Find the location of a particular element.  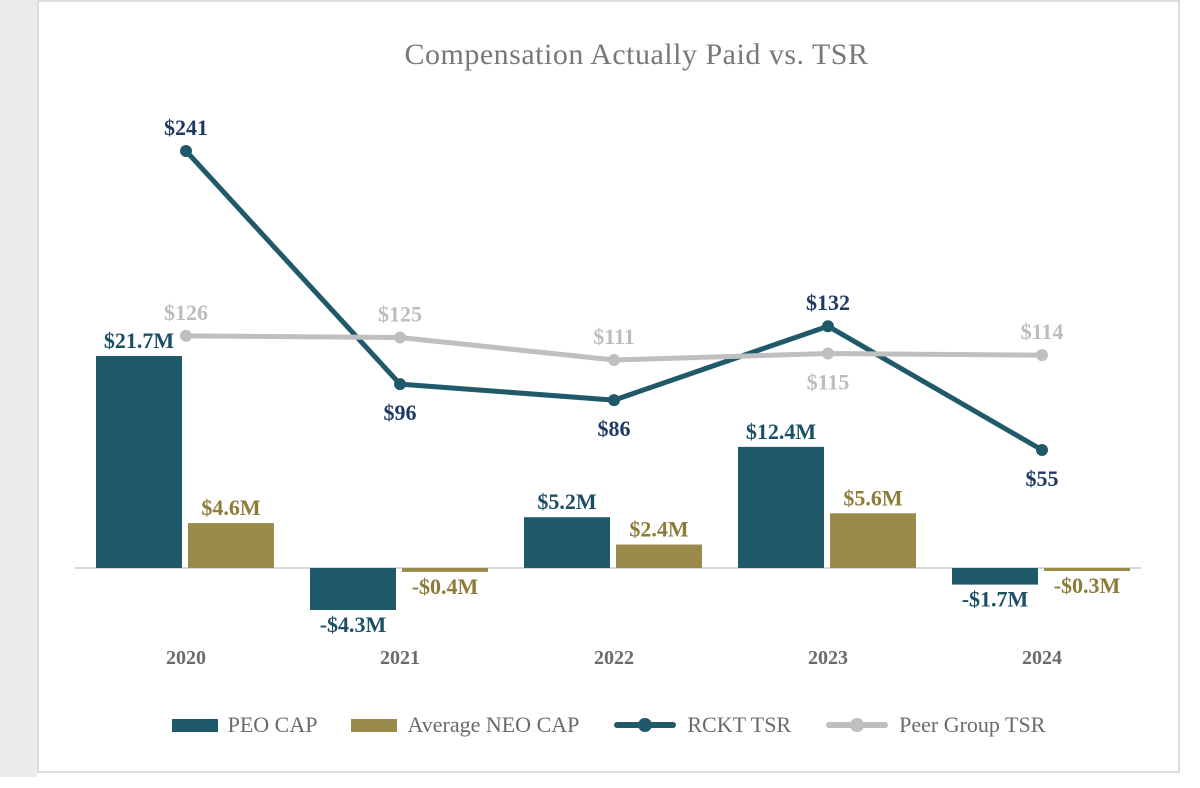

legend-item-peer-group-tsr: Peer Group TSR is located at coordinates (935, 725).